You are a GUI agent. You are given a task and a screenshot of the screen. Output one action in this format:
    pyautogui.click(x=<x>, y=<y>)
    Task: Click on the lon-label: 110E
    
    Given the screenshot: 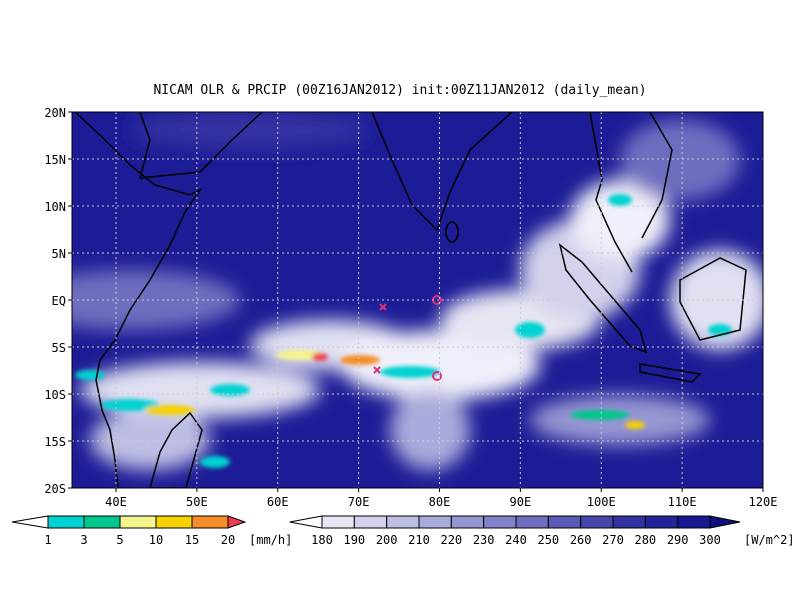 What is the action you would take?
    pyautogui.click(x=682, y=502)
    